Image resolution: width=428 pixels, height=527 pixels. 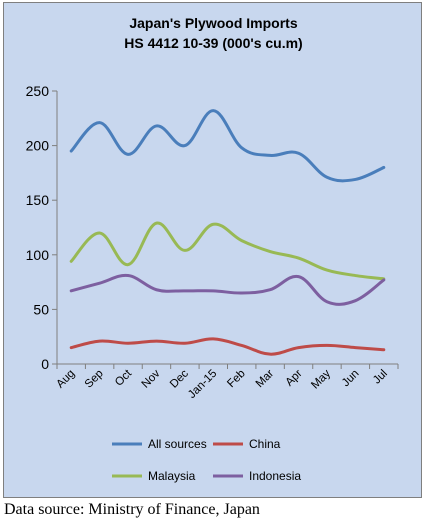 What do you see at coordinates (380, 377) in the screenshot?
I see `x-tick-label: Jul` at bounding box center [380, 377].